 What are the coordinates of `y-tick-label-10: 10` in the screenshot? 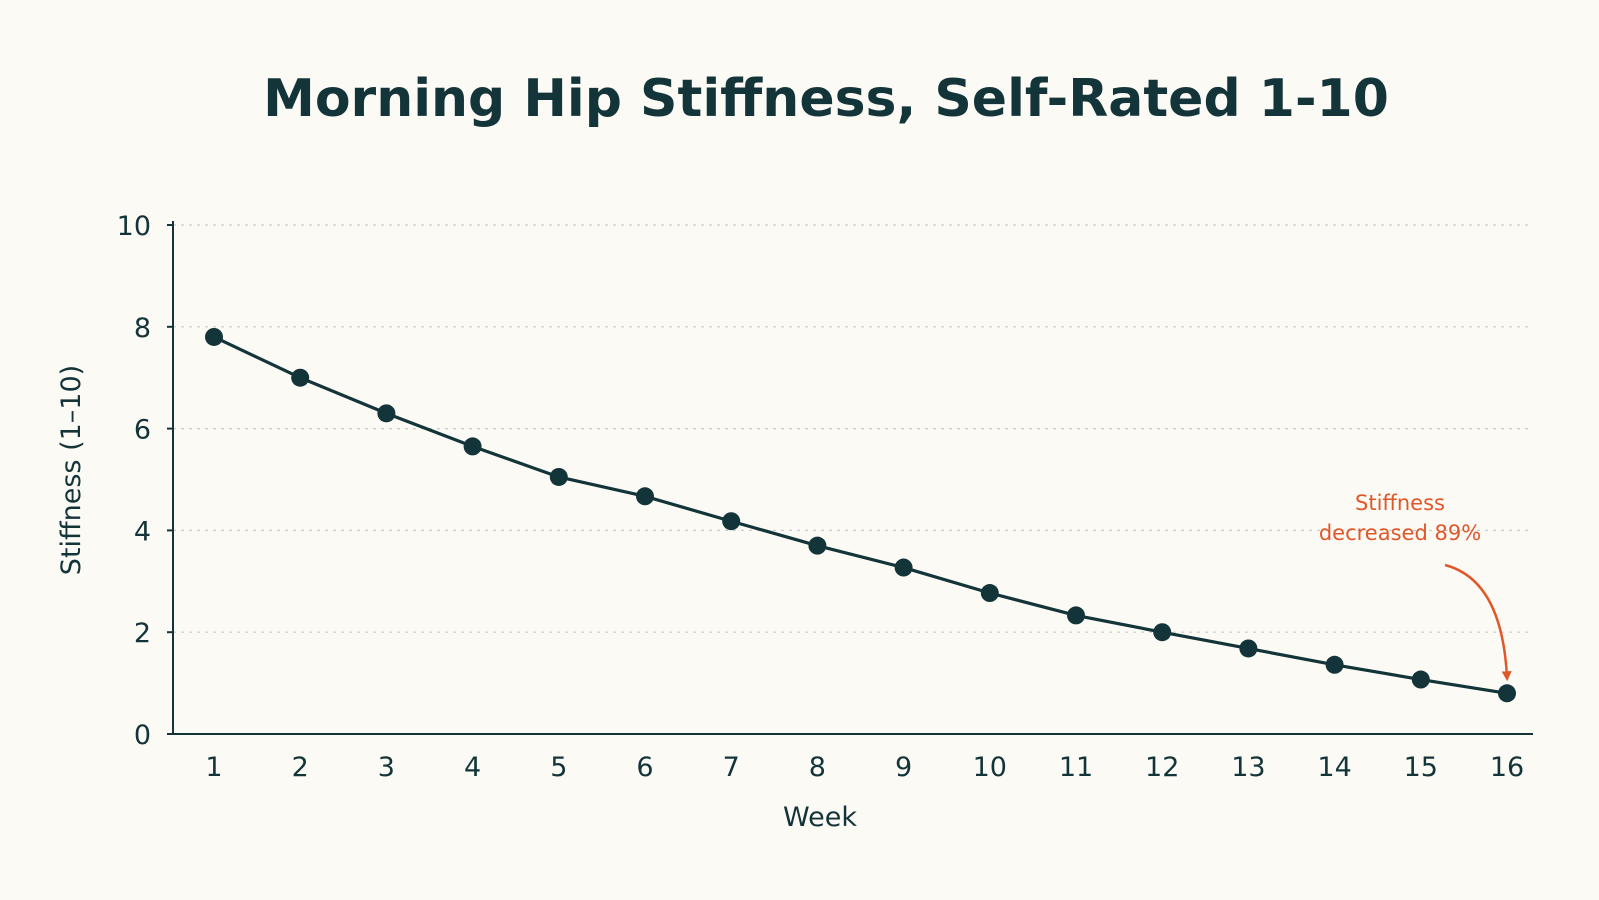 It's located at (134, 226).